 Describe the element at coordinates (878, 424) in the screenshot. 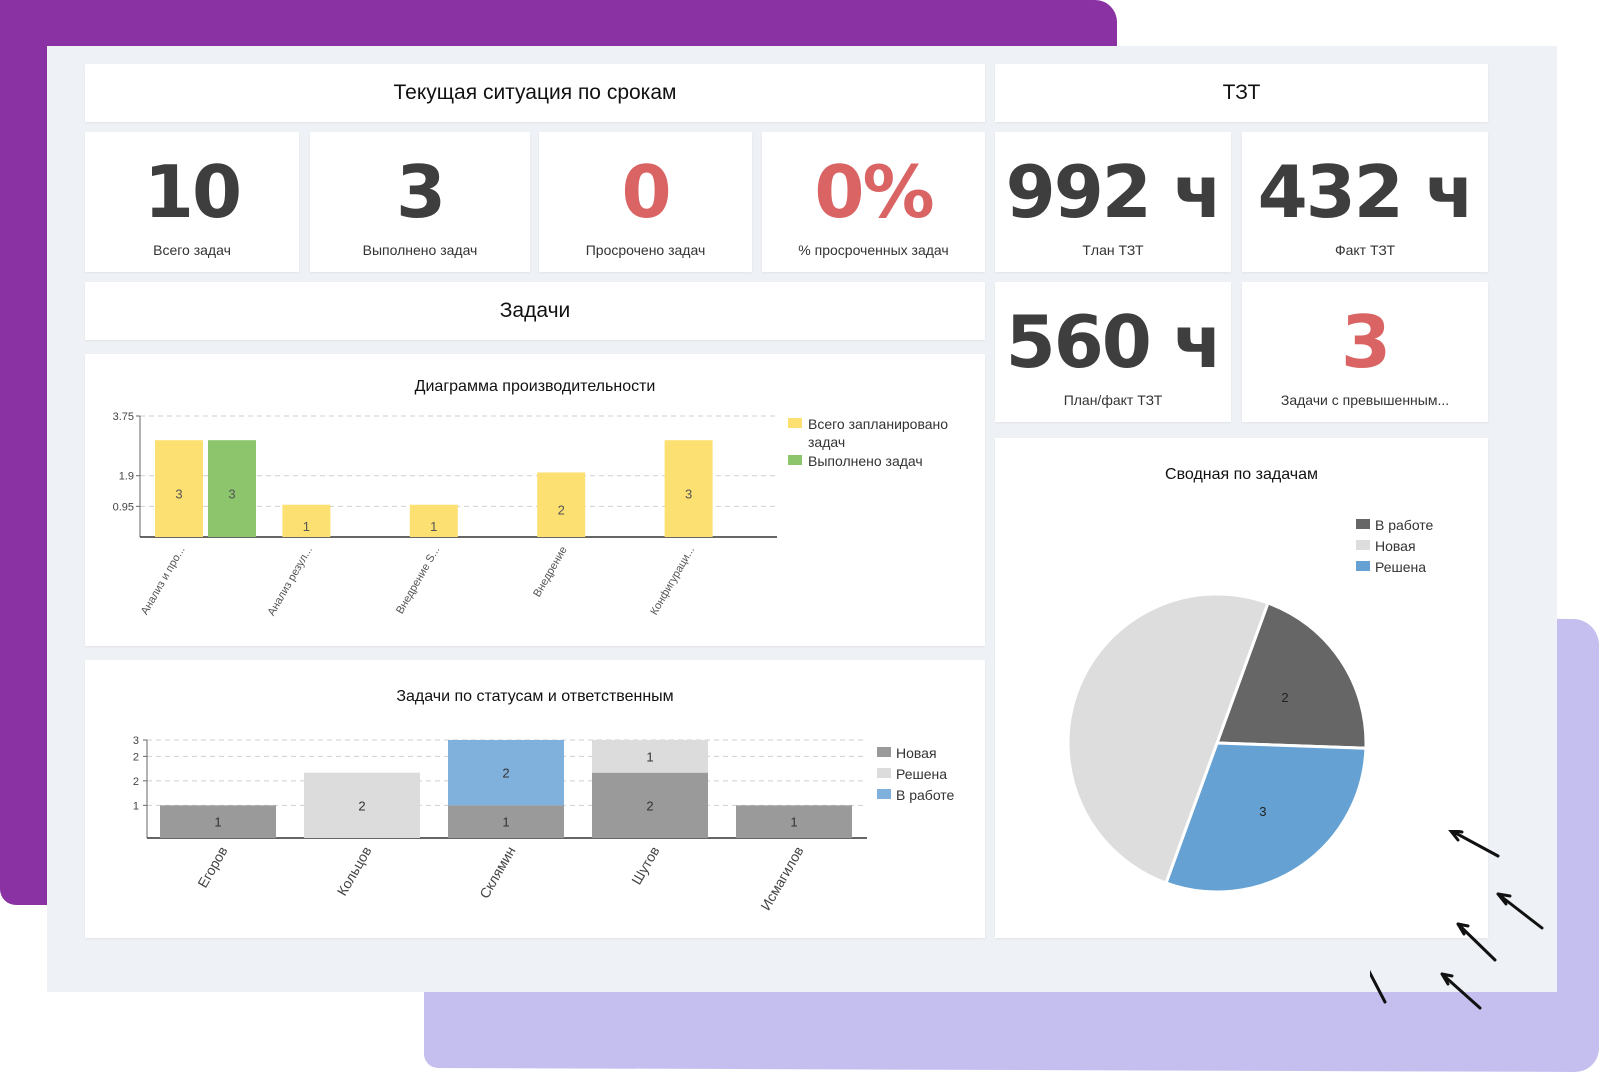

I see `legend-label: Всего запланировано` at that location.